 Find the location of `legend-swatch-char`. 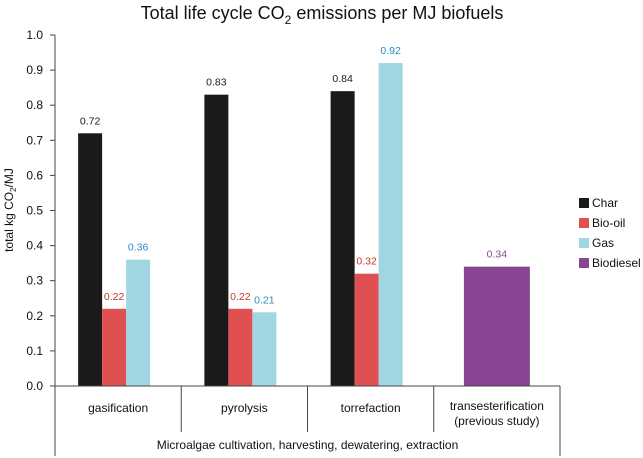

legend-swatch-char is located at coordinates (584, 203).